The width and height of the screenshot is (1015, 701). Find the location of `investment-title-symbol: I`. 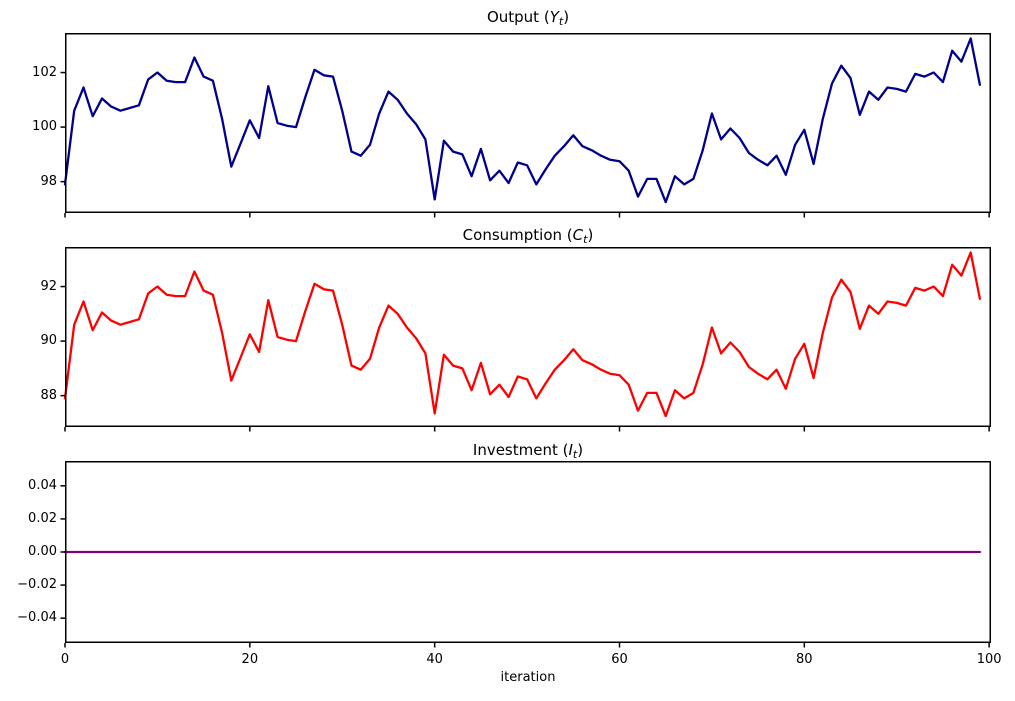

investment-title-symbol: I is located at coordinates (570, 450).